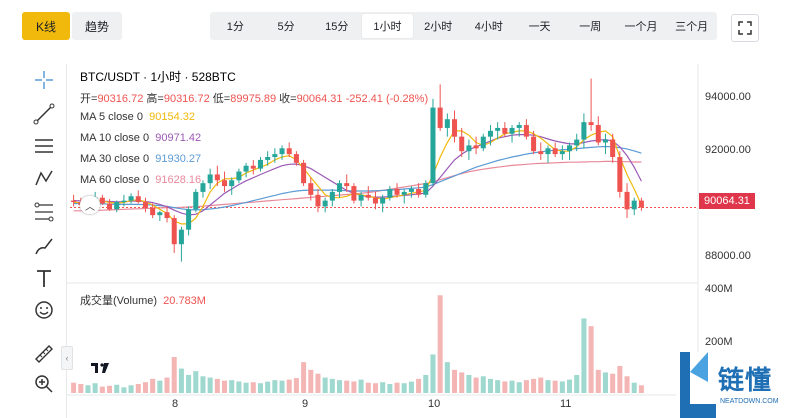 This screenshot has width=788, height=418. I want to click on ma60-legend: MA 60 close 0 91628.16, so click(140, 180).